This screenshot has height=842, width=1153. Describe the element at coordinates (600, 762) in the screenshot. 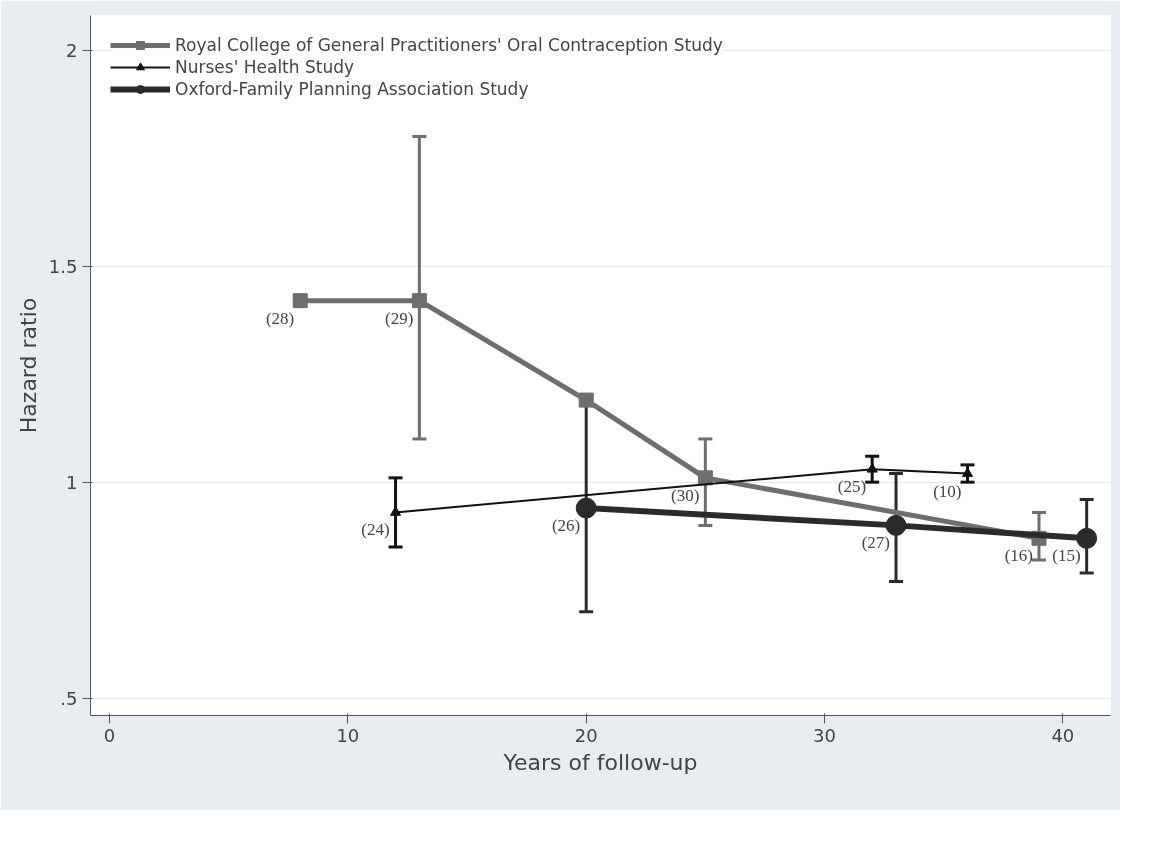

I see `x-axis-title: Years of follow-up` at that location.